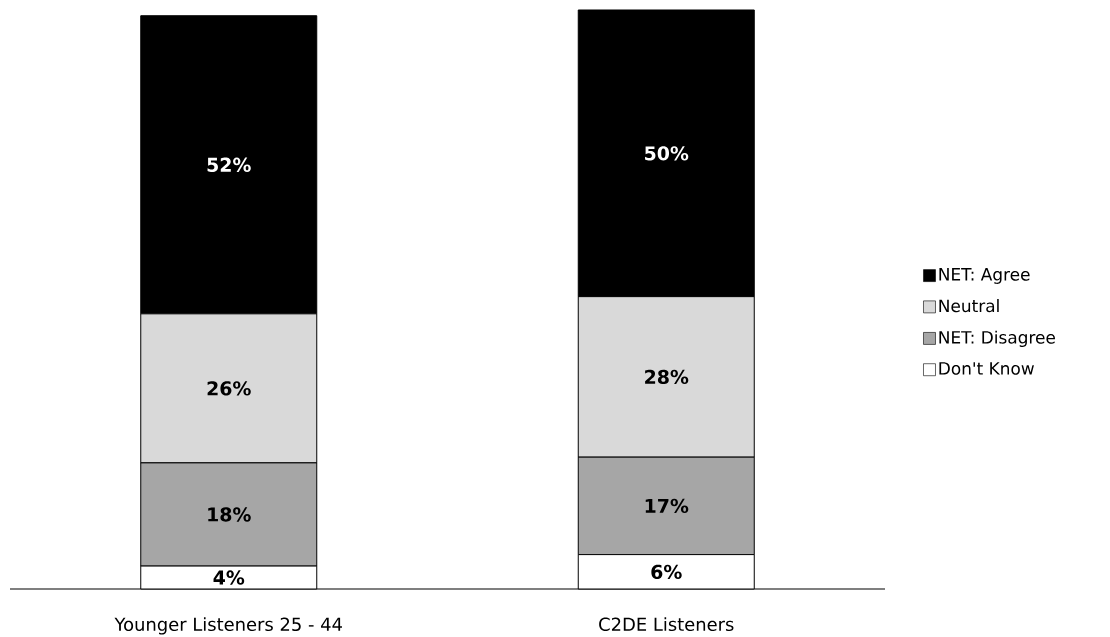  I want to click on data-label: 26%, so click(229, 388).